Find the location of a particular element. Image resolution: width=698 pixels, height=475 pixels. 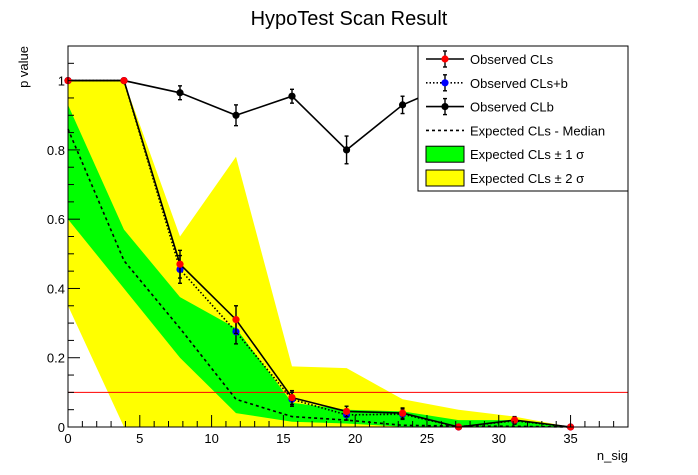

chart-title: HypoTest Scan Result is located at coordinates (349, 19).